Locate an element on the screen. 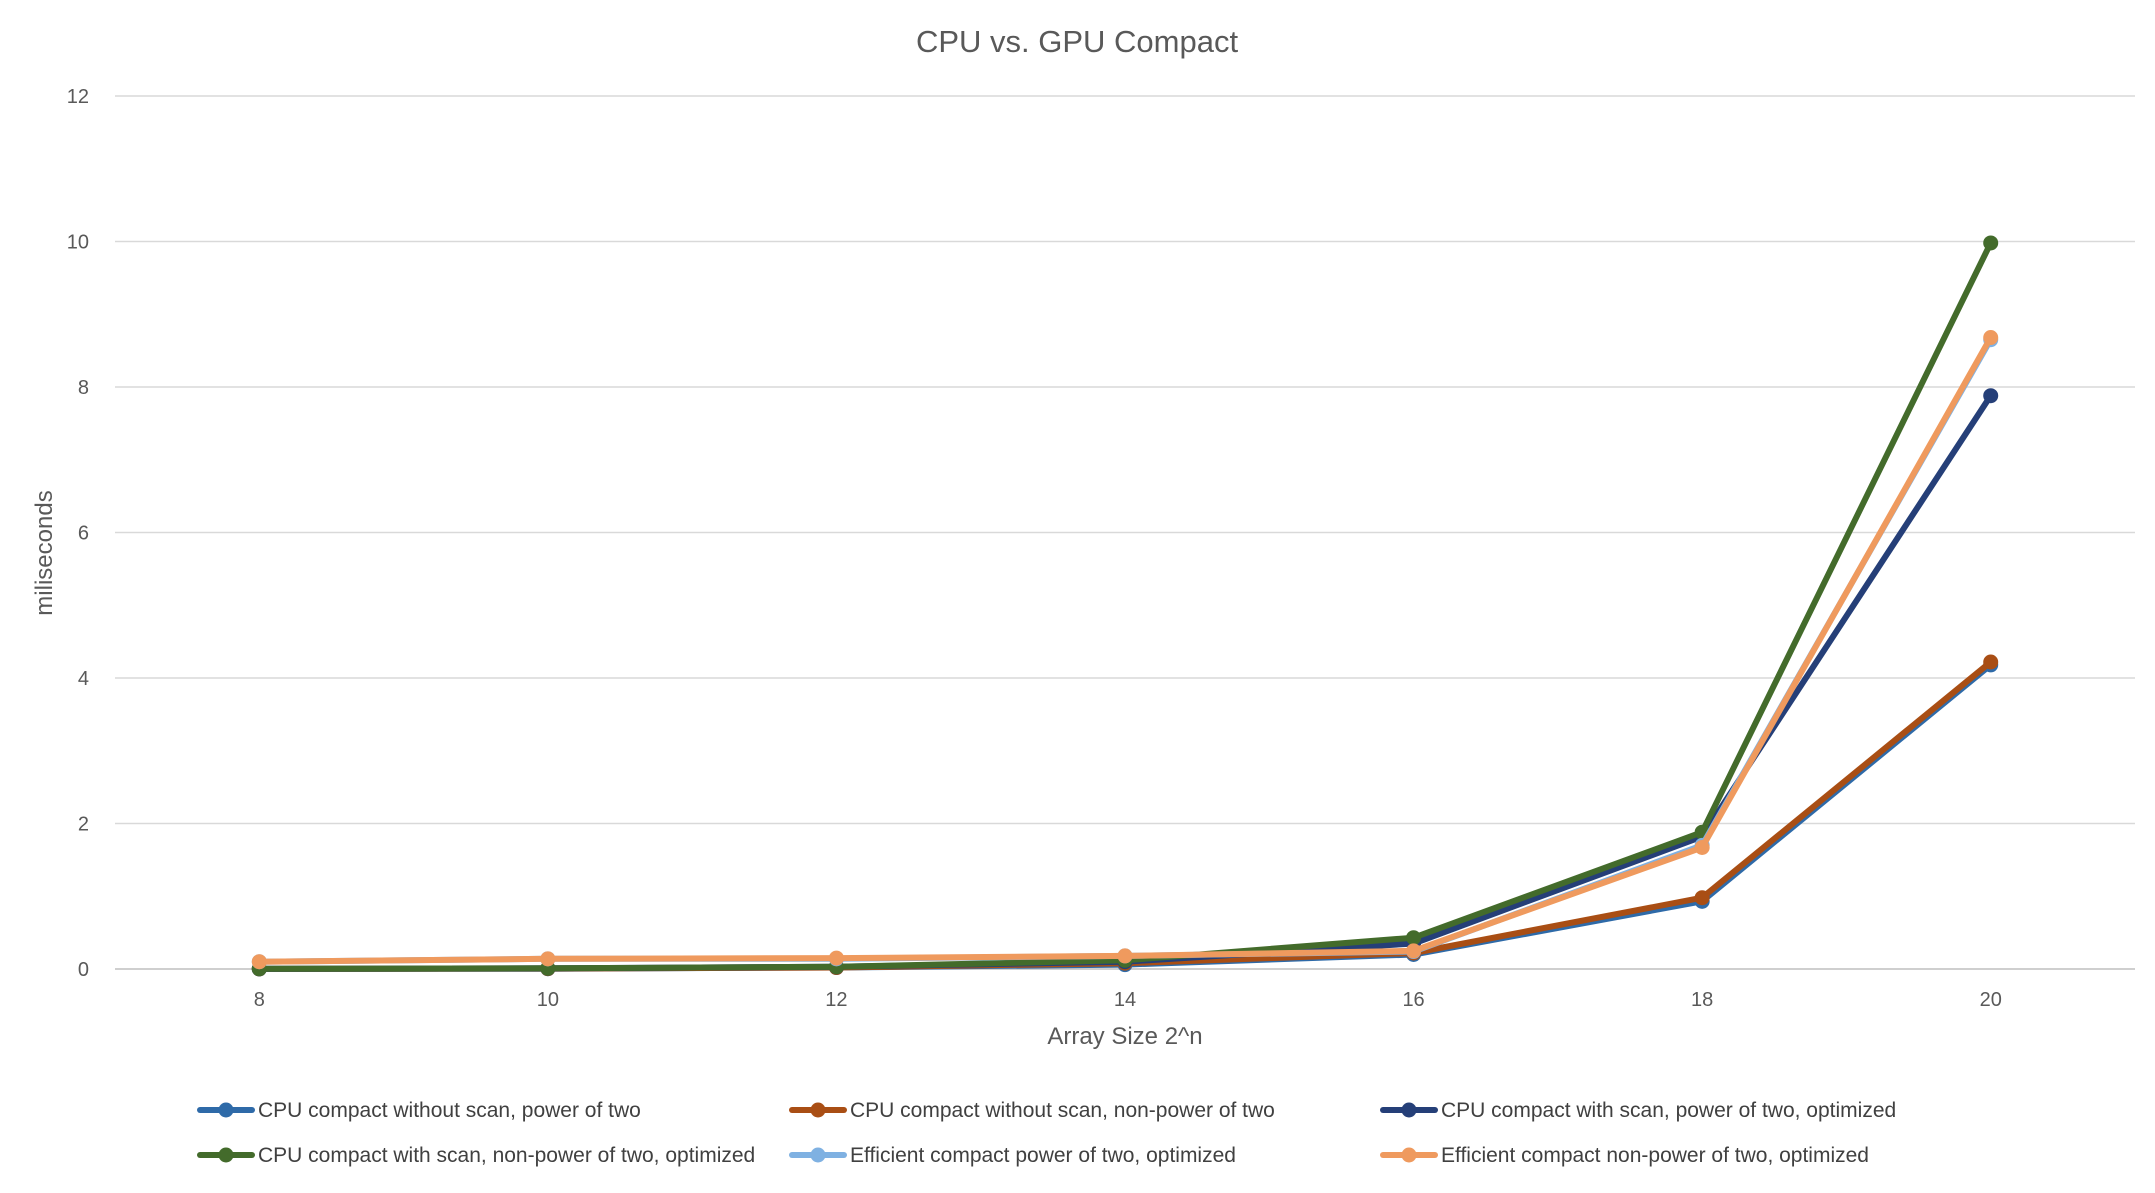 This screenshot has width=2155, height=1193. x-tick-label: 20 is located at coordinates (1991, 1000).